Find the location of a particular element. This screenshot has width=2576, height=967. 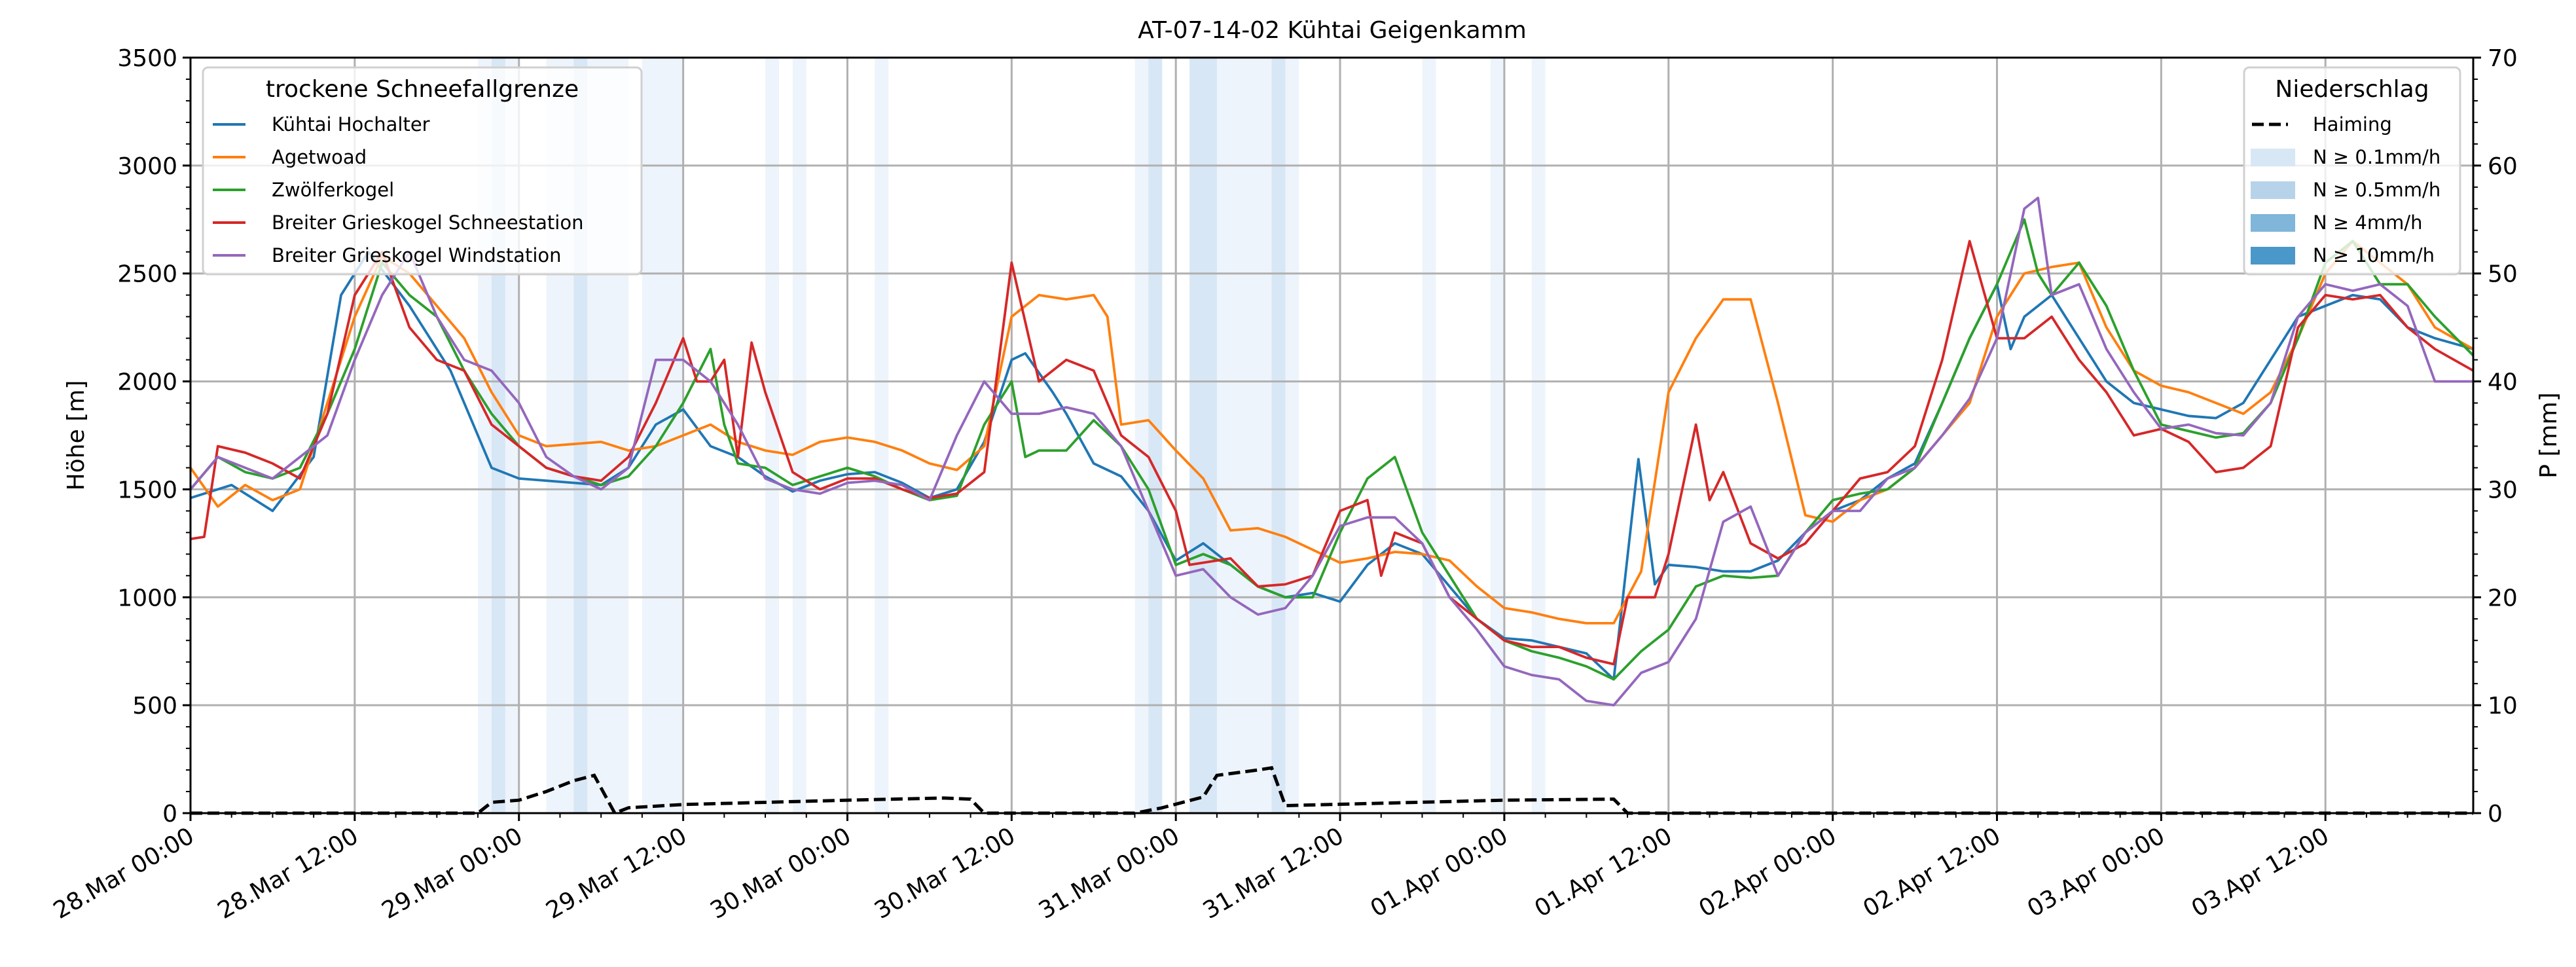

y-right-tick-label: 50 is located at coordinates (2503, 274).